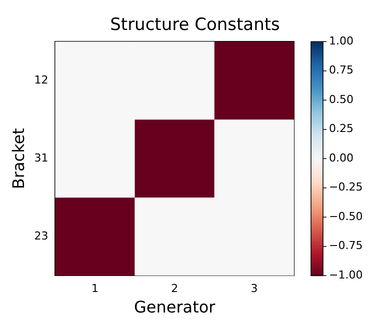 This screenshot has width=382, height=322. What do you see at coordinates (175, 307) in the screenshot?
I see `x-axis-title: Generator` at bounding box center [175, 307].